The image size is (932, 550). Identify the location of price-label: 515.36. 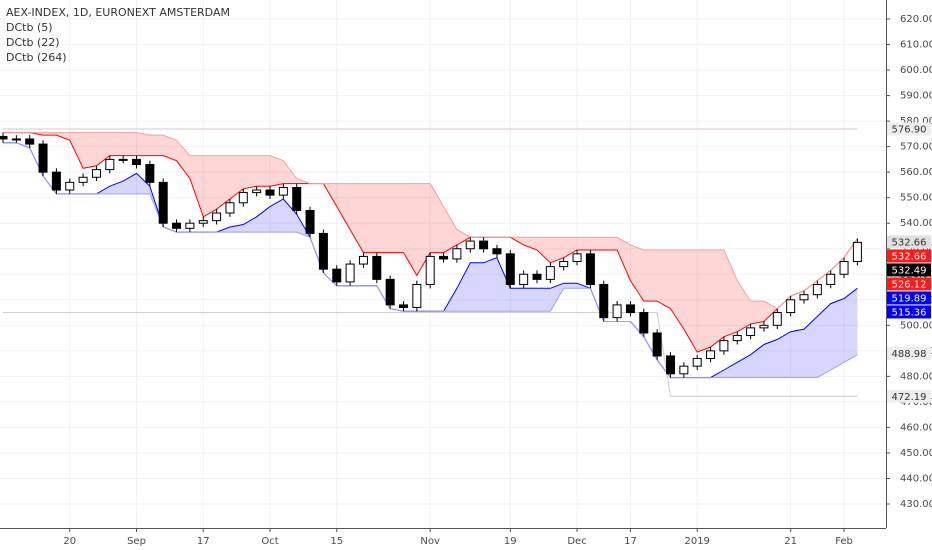
(909, 312).